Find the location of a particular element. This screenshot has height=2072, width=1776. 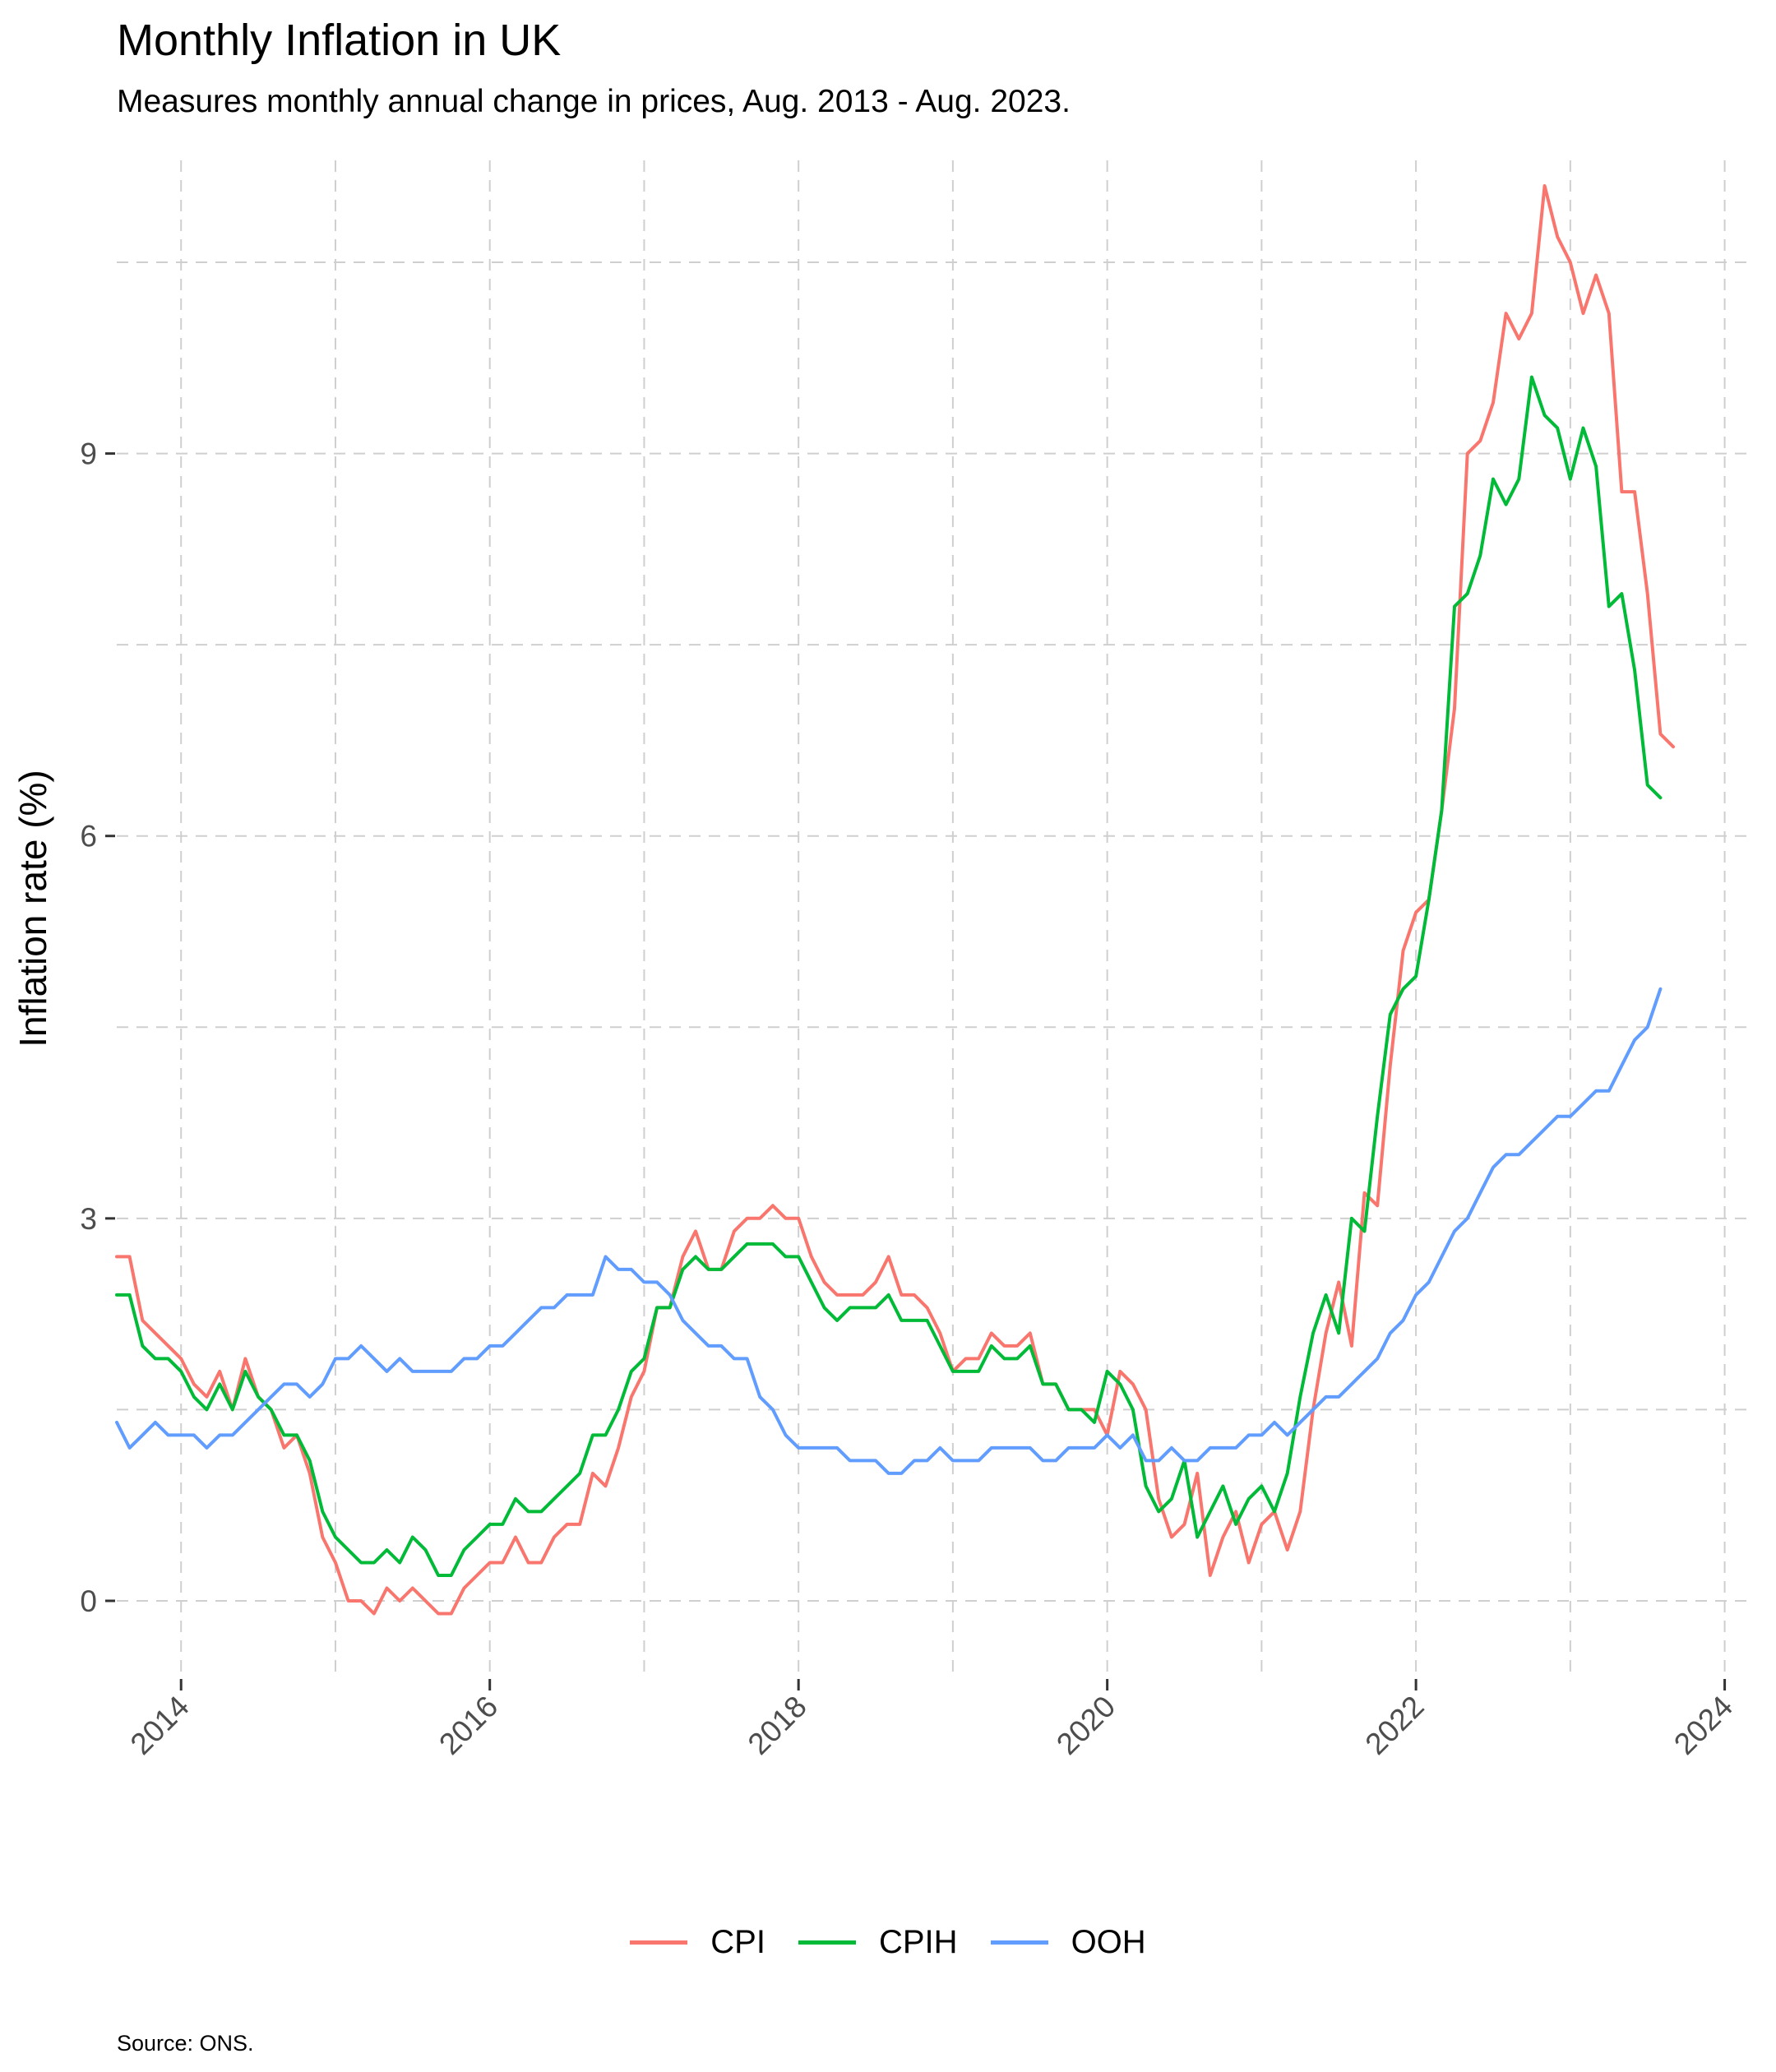

y-axis-title: Inflation rate (%) is located at coordinates (33, 908).